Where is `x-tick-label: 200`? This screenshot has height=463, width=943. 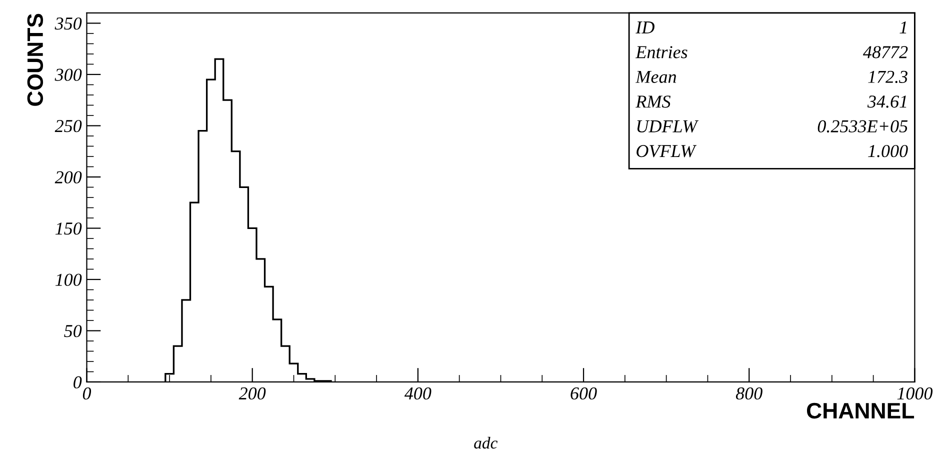 x-tick-label: 200 is located at coordinates (252, 393).